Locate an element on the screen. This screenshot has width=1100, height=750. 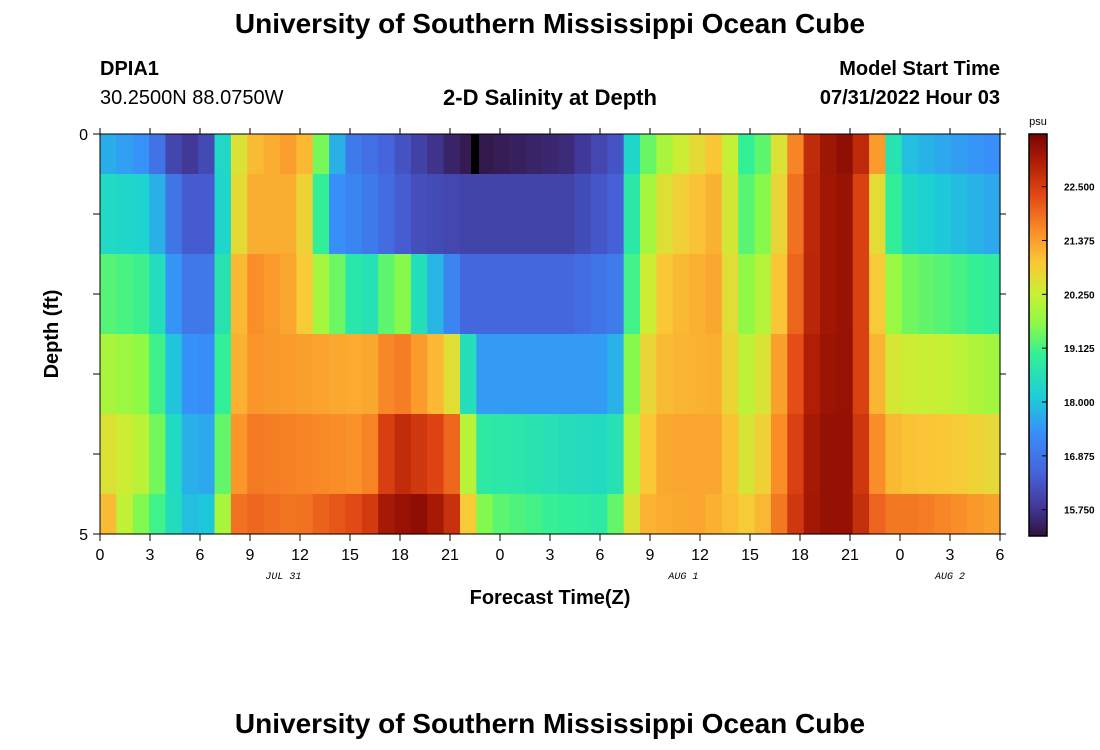
x-date-label: JUL 31 is located at coordinates (283, 577).